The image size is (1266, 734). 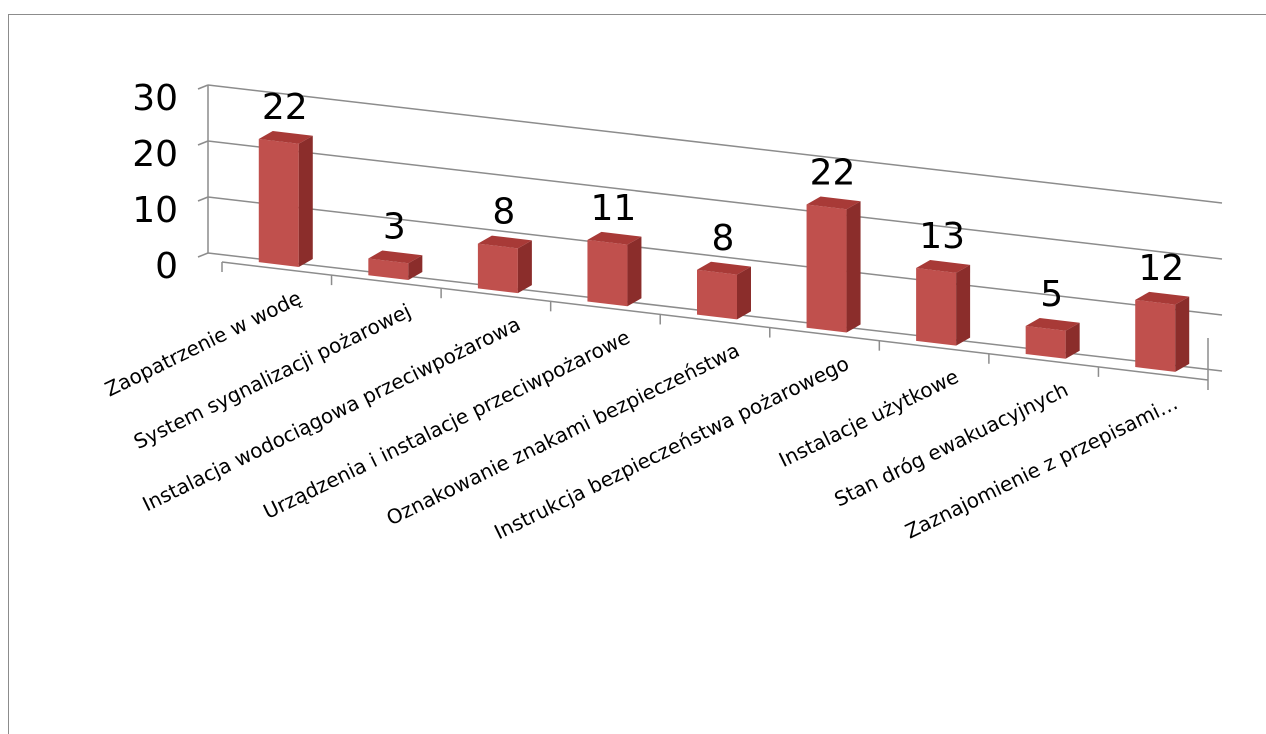 What do you see at coordinates (155, 154) in the screenshot?
I see `y-tick-label: 20` at bounding box center [155, 154].